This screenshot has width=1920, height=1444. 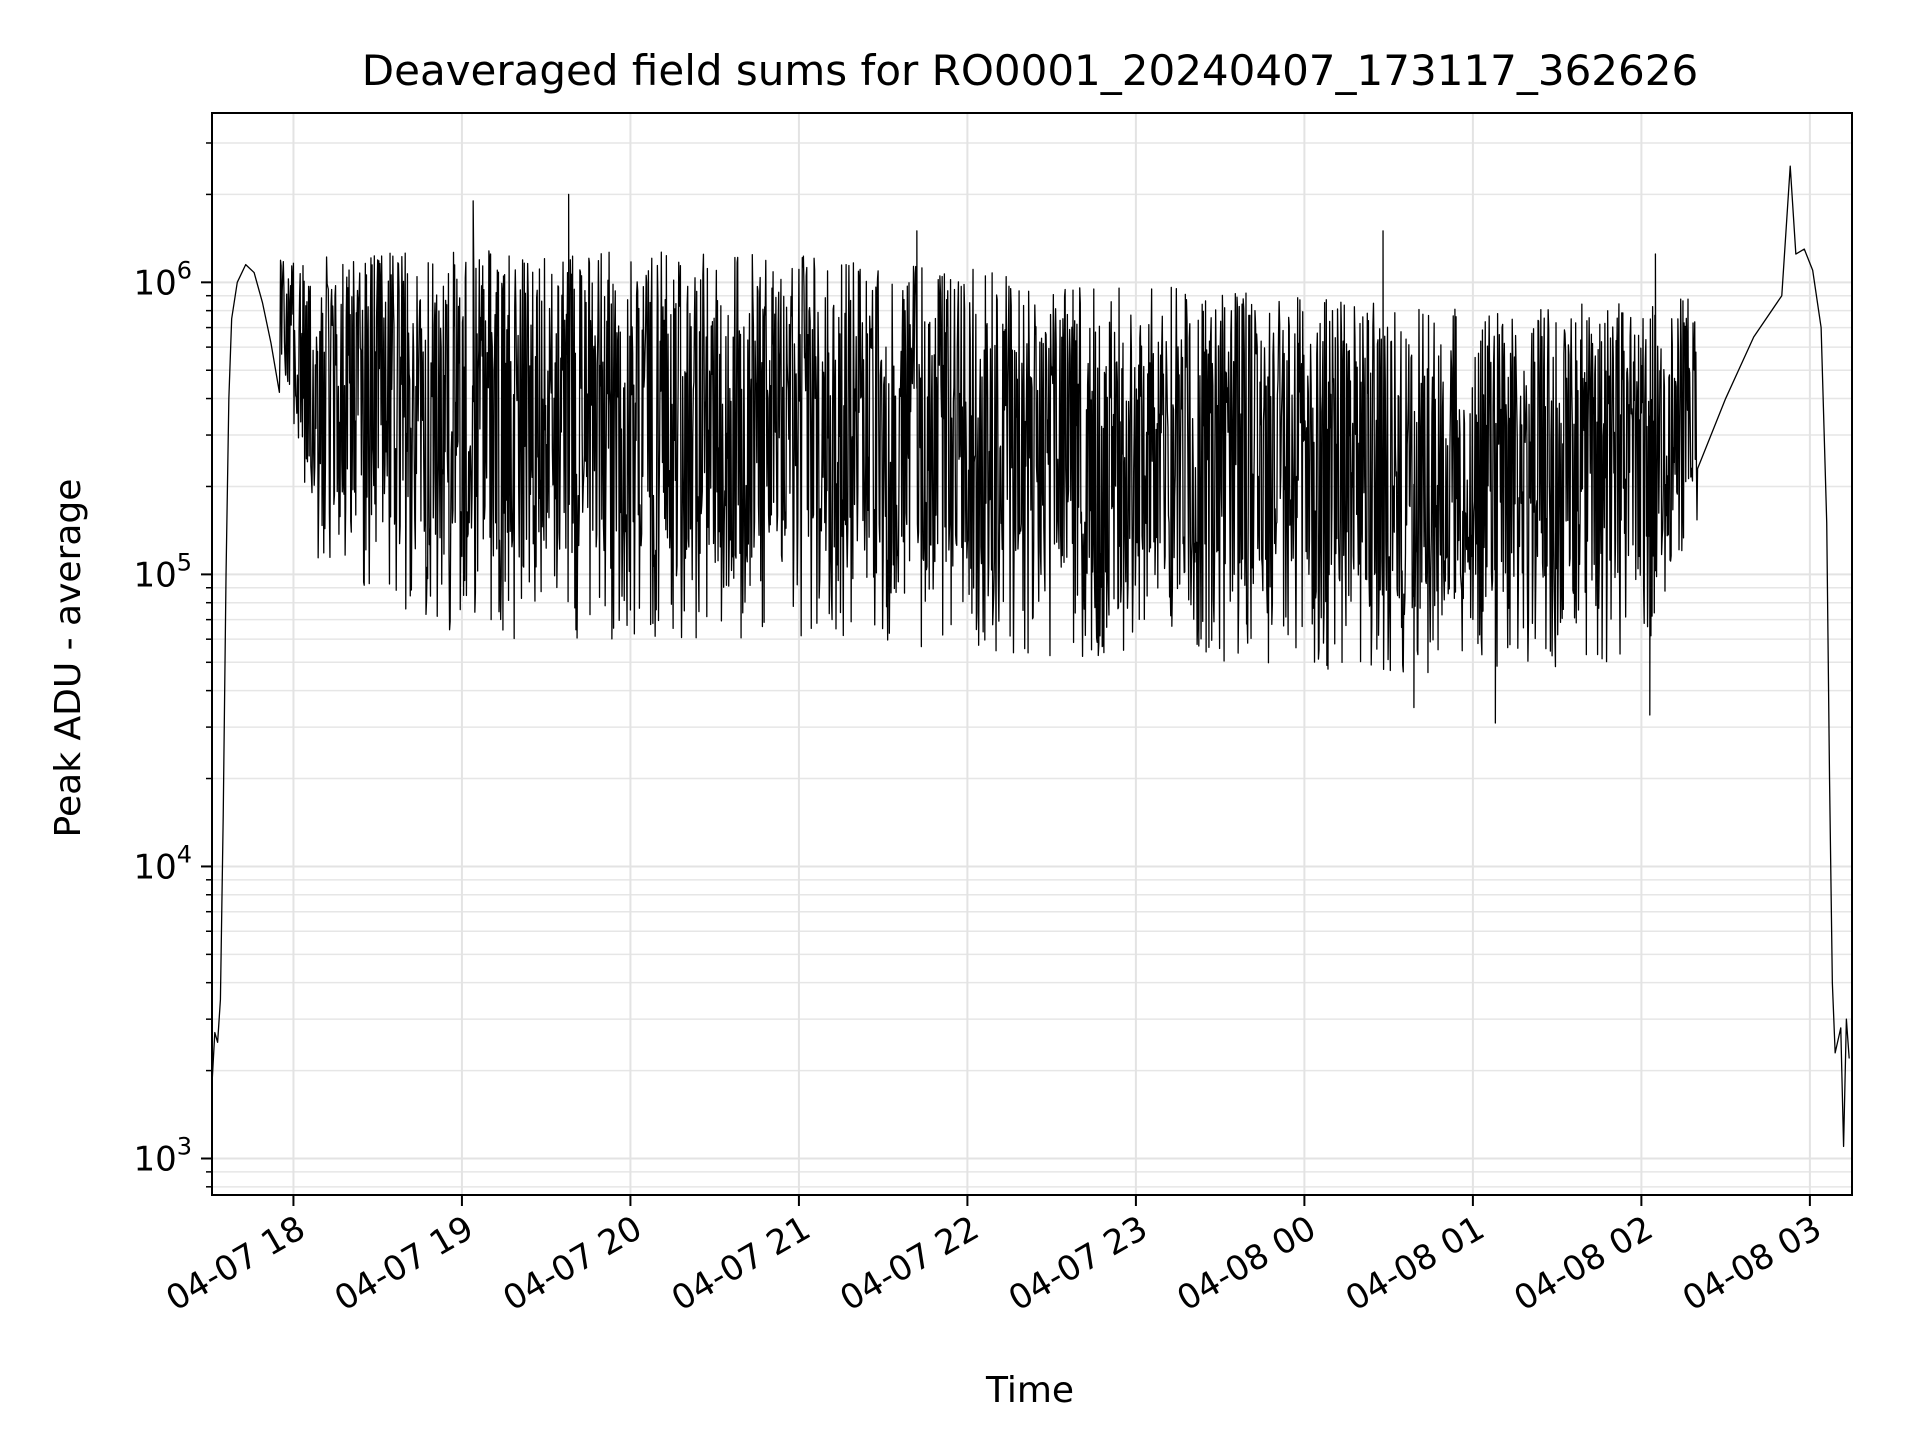 I want to click on y-tick-label: 10⁶, so click(x=162, y=279).